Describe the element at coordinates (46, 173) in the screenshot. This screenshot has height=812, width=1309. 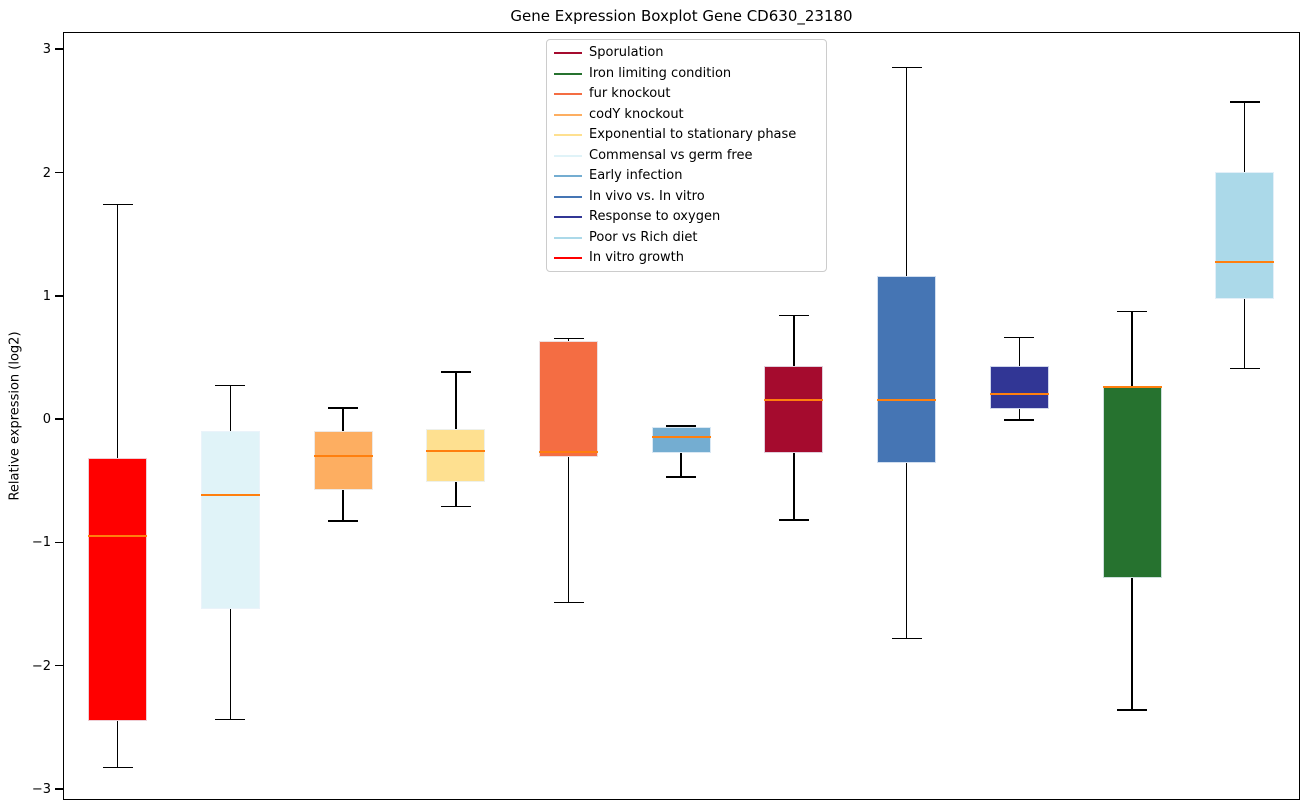
I see `y-tick-label: 2` at that location.